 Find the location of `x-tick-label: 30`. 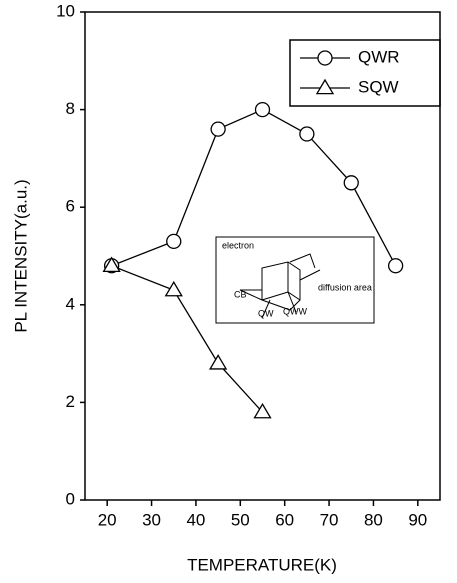

x-tick-label: 30 is located at coordinates (151, 519).